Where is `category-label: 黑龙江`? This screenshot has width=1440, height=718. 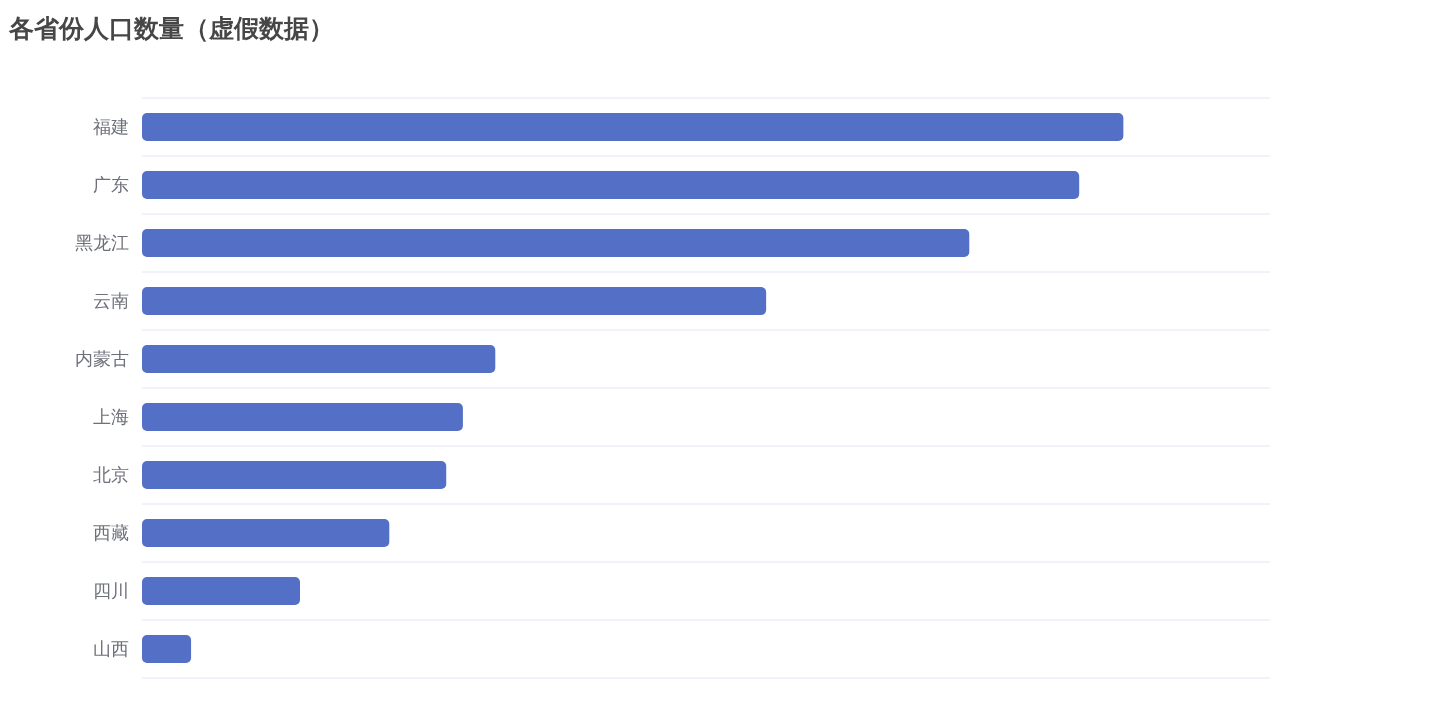 category-label: 黑龙江 is located at coordinates (102, 243).